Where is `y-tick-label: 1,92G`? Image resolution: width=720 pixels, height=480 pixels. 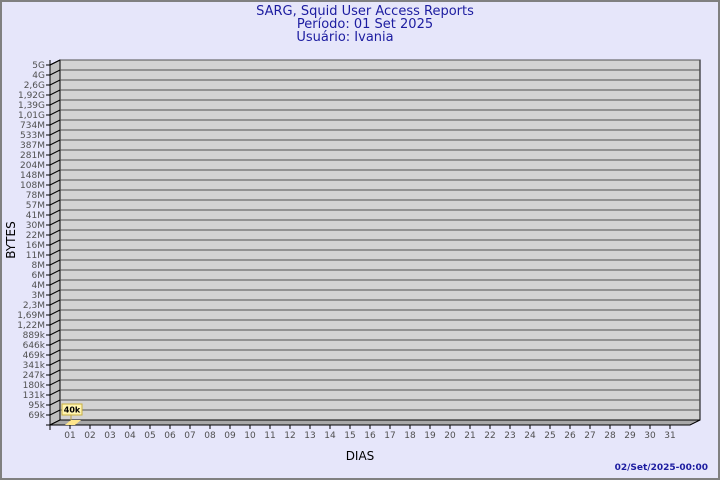
y-tick-label: 1,92G is located at coordinates (31, 96).